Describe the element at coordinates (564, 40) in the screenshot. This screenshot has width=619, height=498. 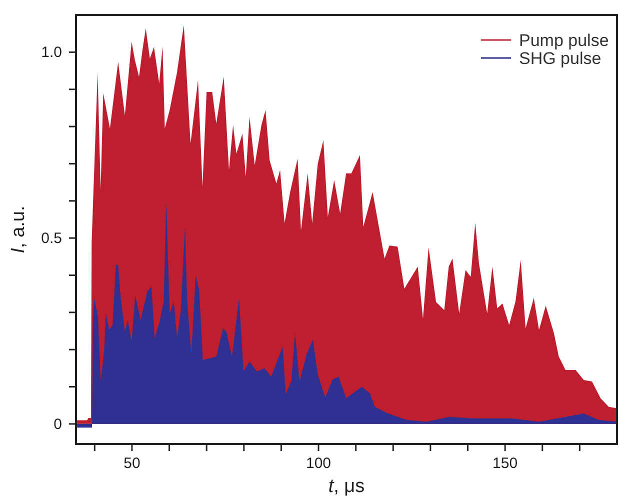
I see `legend-label: Pump pulse` at that location.